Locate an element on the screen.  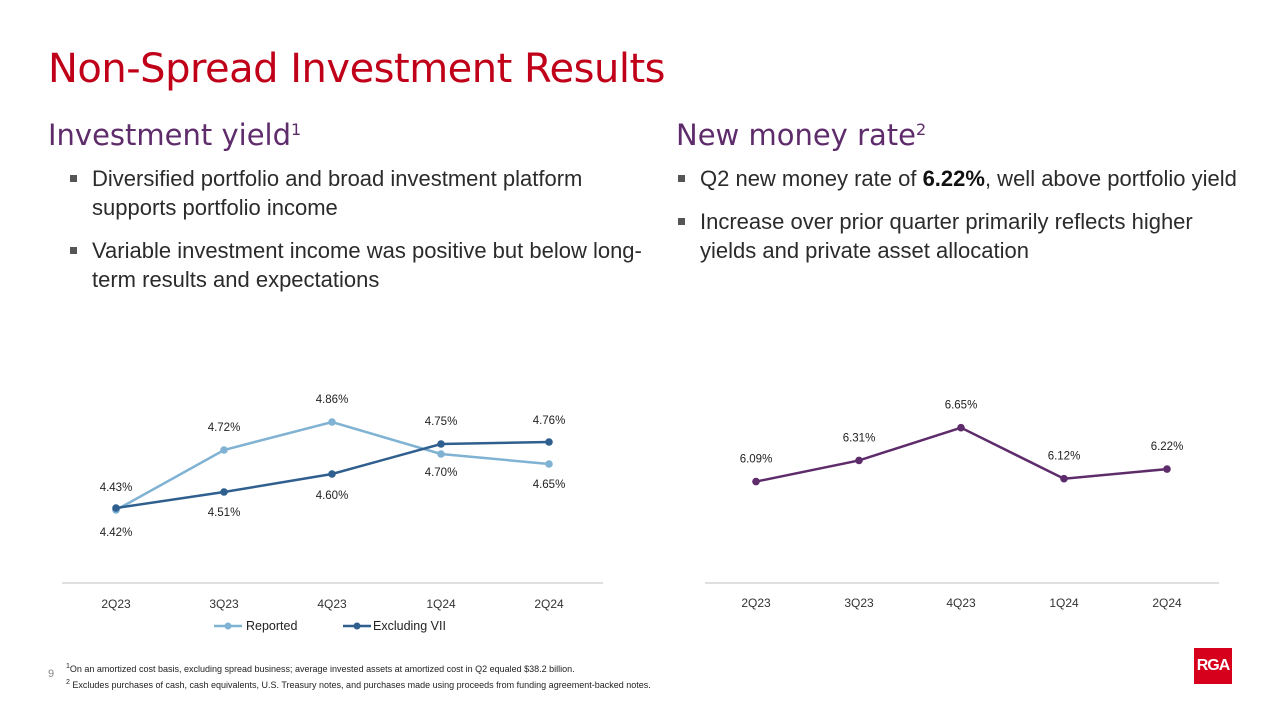
investment-yield-heading: Investment yield1 is located at coordinates (174, 135).